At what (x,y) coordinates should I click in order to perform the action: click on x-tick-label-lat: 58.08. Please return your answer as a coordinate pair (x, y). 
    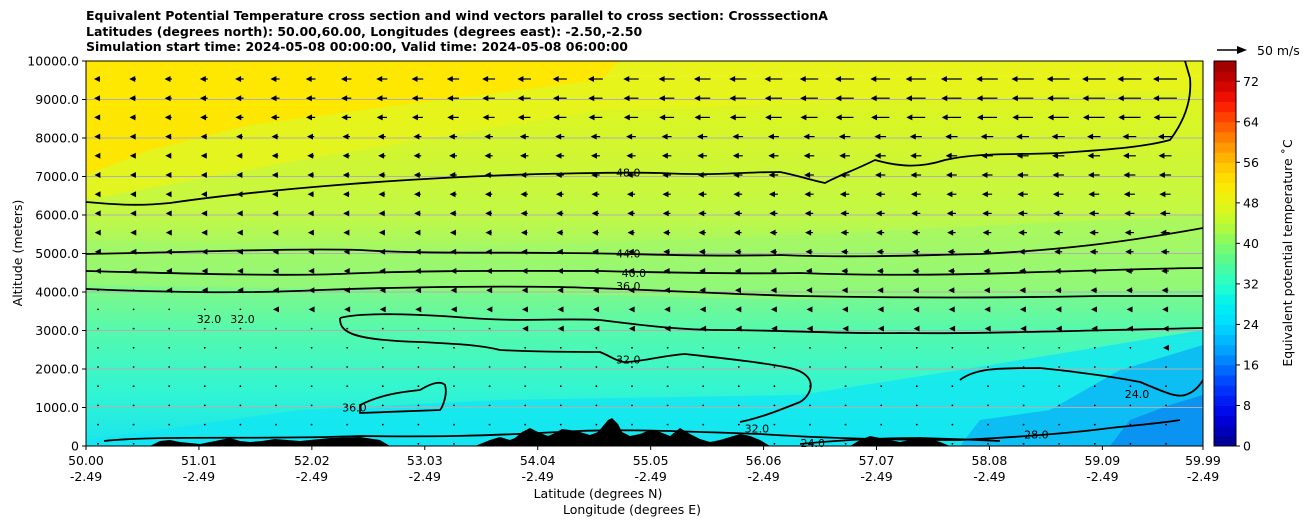
    Looking at the image, I should click on (990, 460).